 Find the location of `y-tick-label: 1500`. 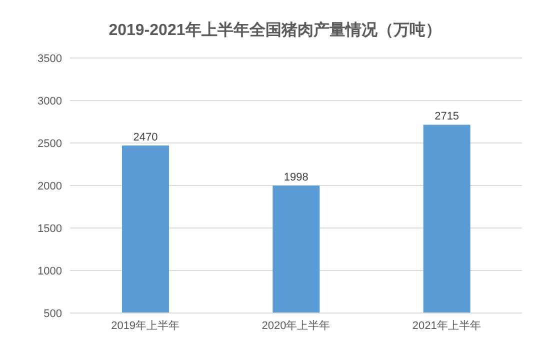

y-tick-label: 1500 is located at coordinates (50, 228).